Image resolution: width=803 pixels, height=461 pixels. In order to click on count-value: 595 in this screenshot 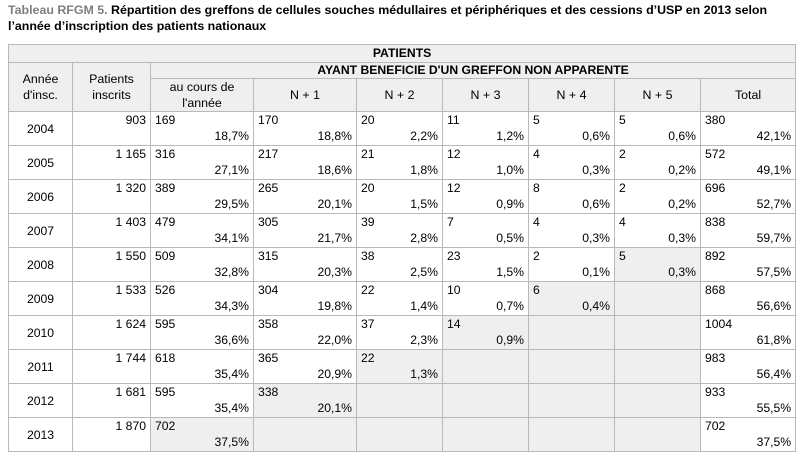, I will do `click(165, 392)`.